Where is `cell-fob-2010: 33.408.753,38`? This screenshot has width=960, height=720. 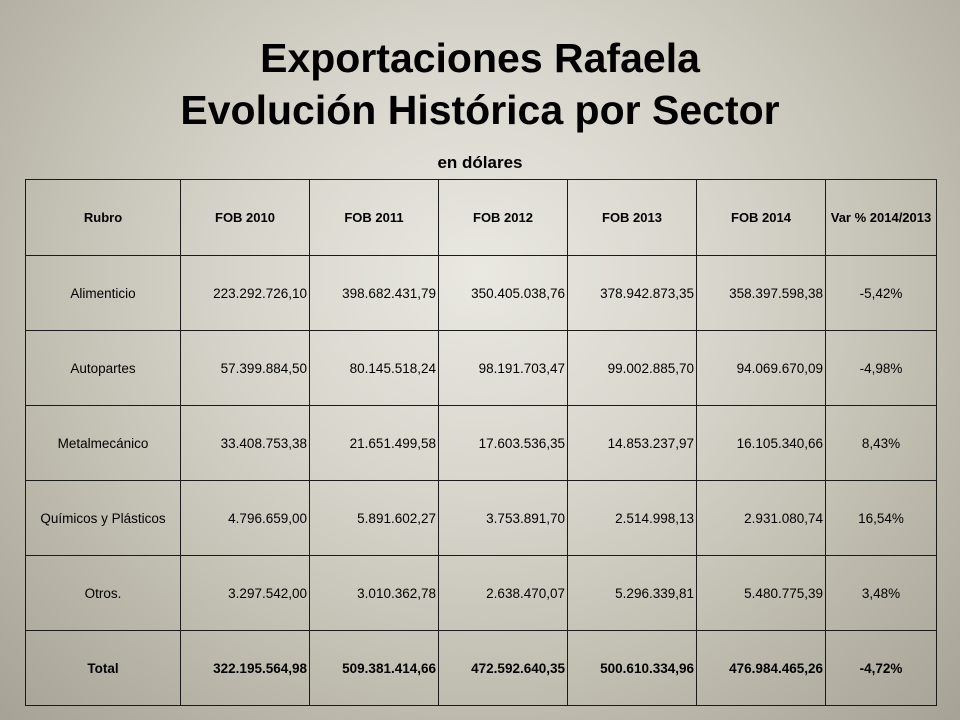 cell-fob-2010: 33.408.753,38 is located at coordinates (245, 443).